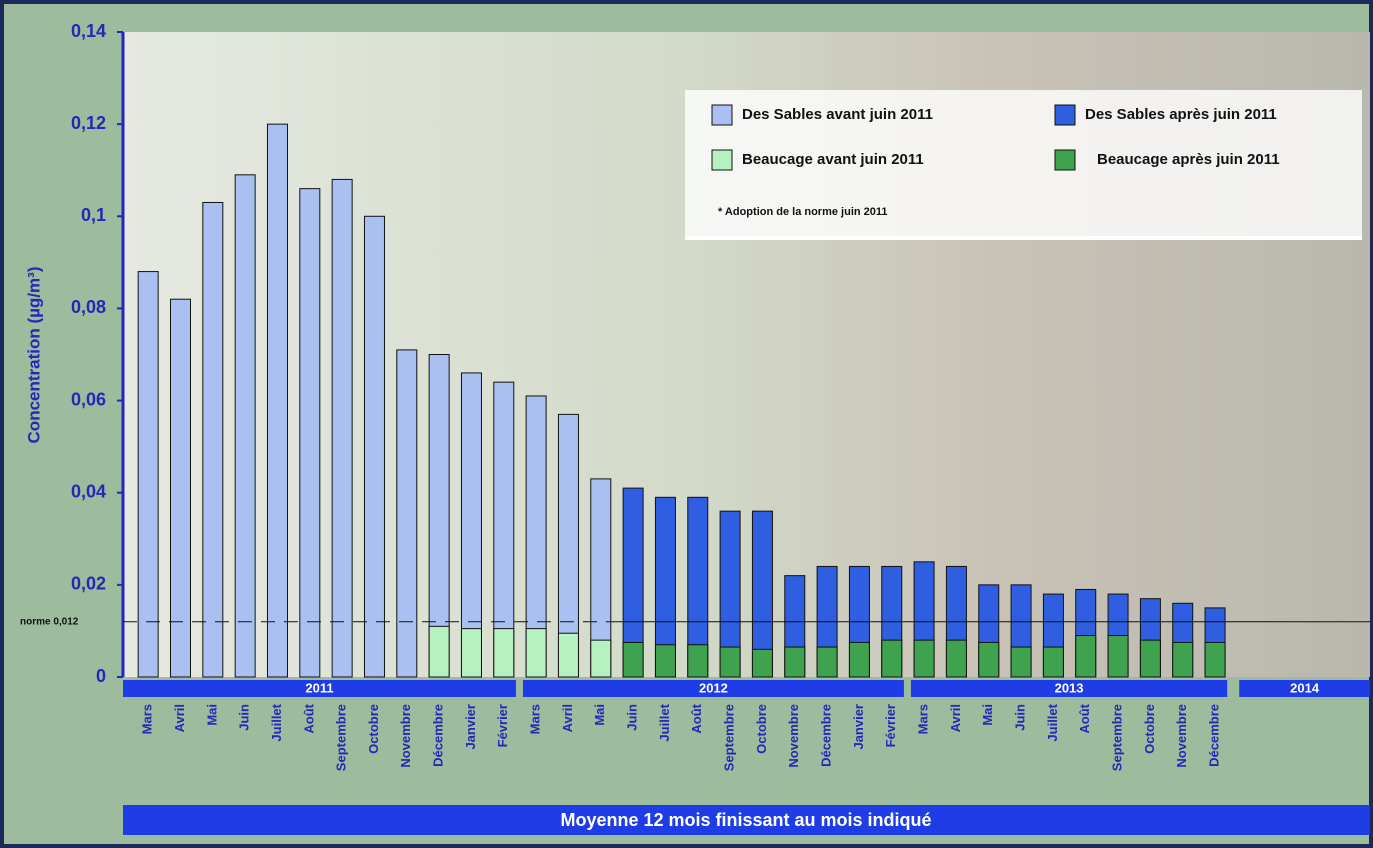  What do you see at coordinates (88, 31) in the screenshot?
I see `y-tick-label: 0,14` at bounding box center [88, 31].